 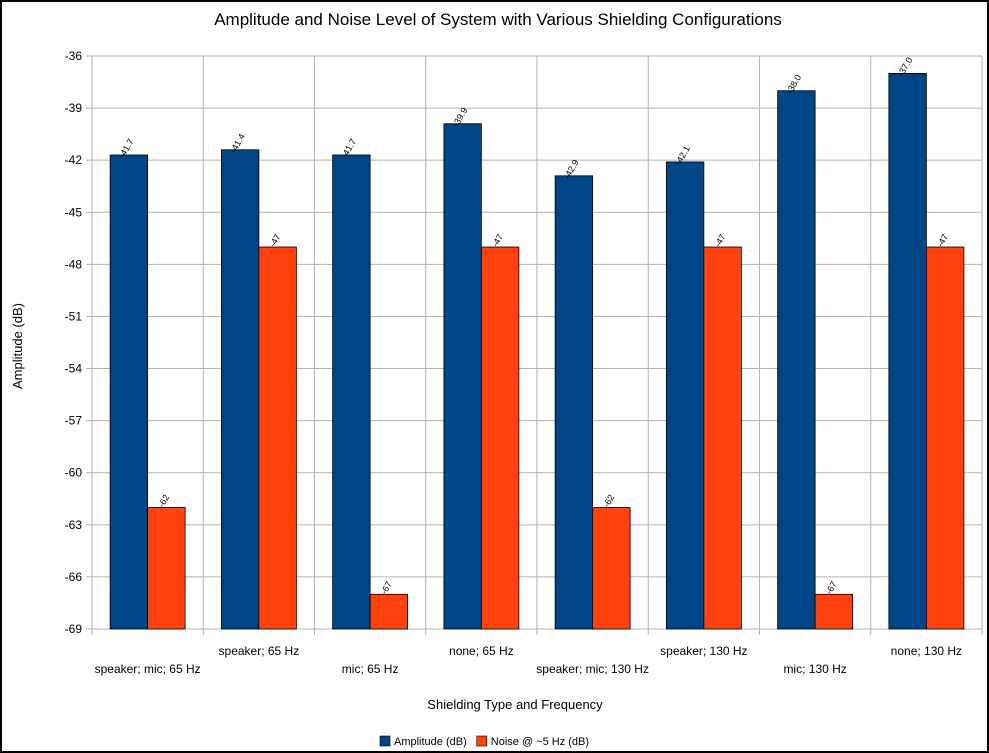 What do you see at coordinates (74, 629) in the screenshot?
I see `y-tick-label: -69` at bounding box center [74, 629].